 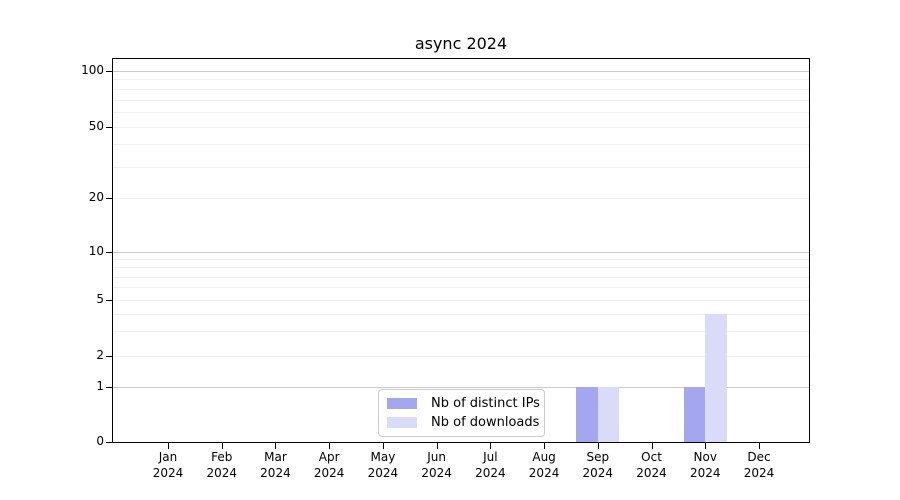 I want to click on y-tick-label: 10, so click(x=96, y=250).